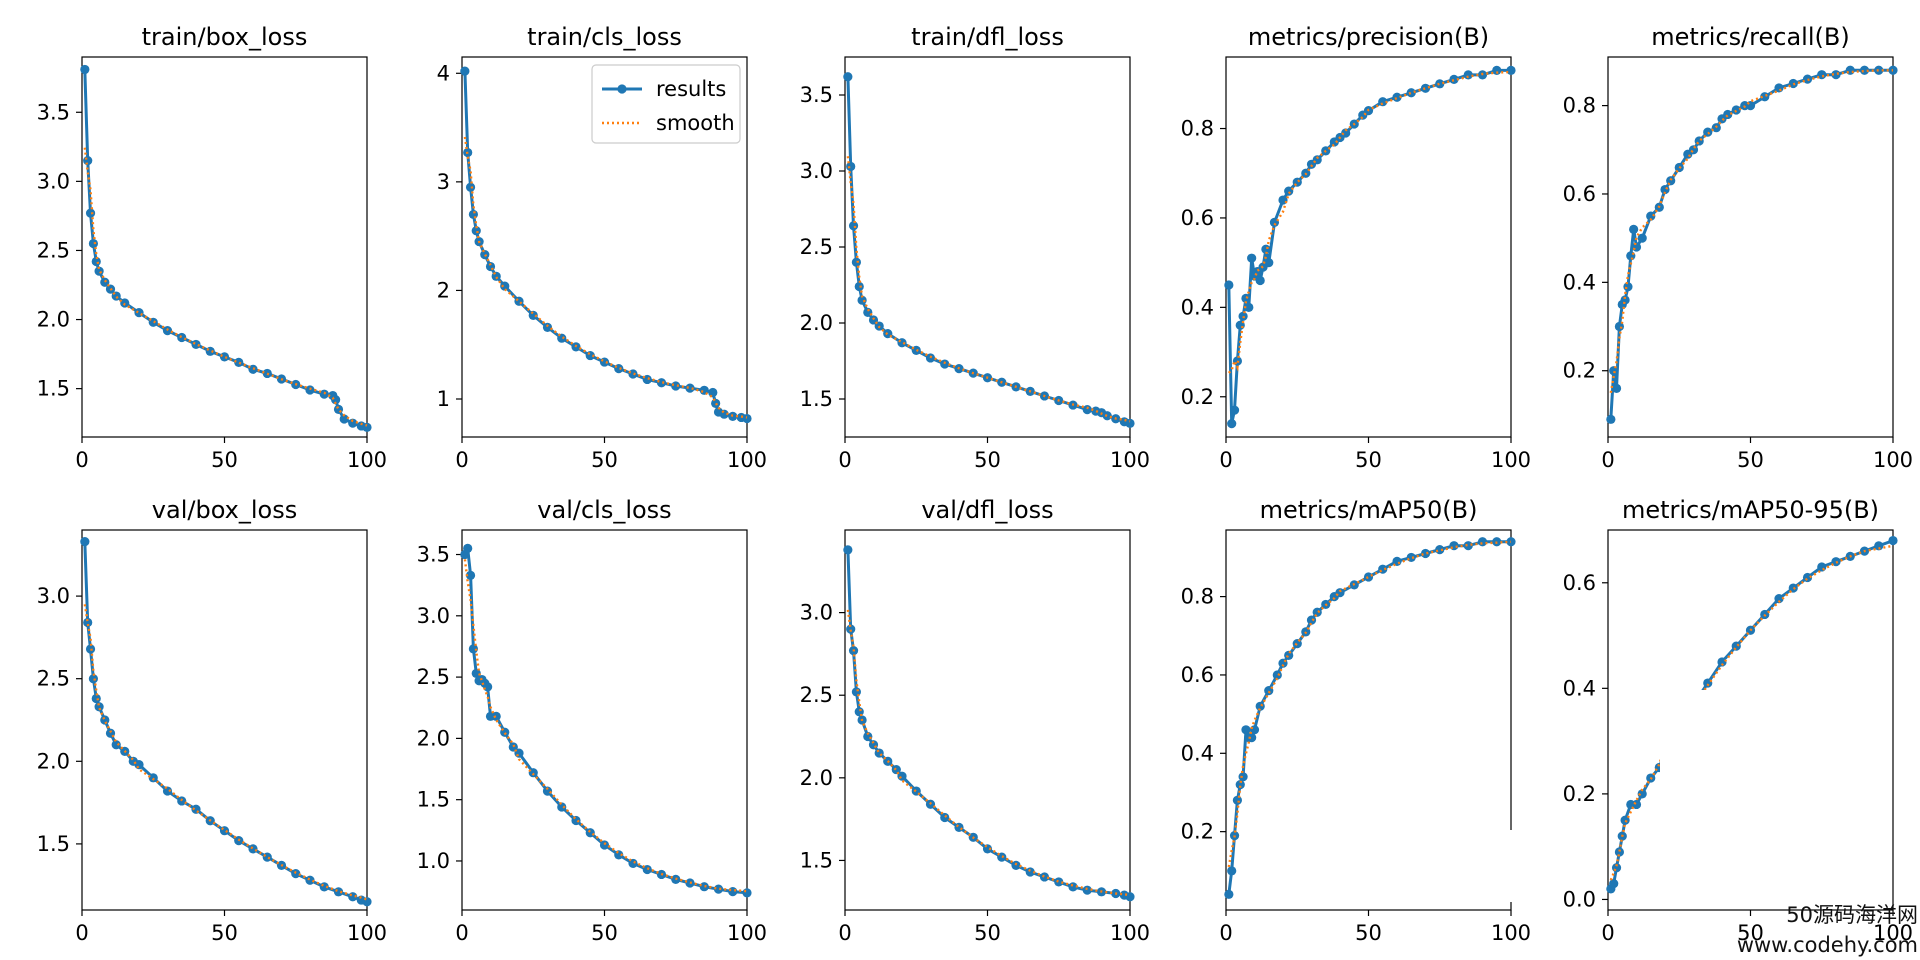 Image resolution: width=1920 pixels, height=960 pixels. Describe the element at coordinates (987, 510) in the screenshot. I see `subplot-title: val/dfl_loss` at that location.